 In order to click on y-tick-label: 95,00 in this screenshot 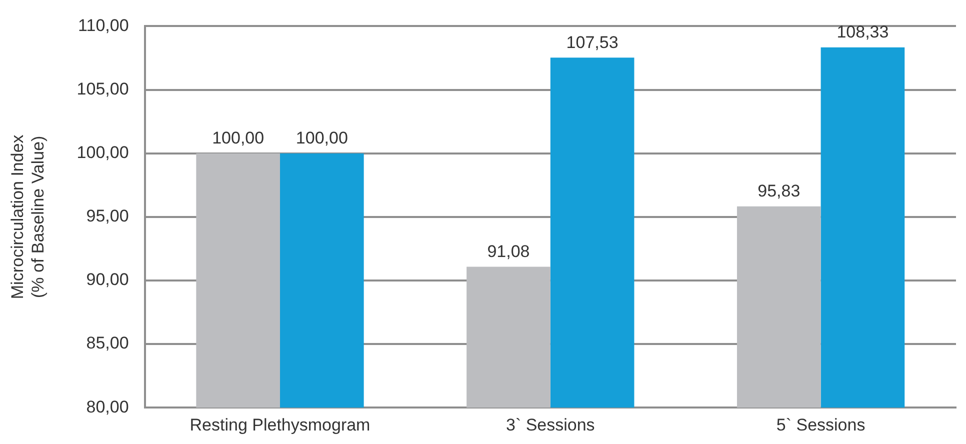, I will do `click(107, 216)`.